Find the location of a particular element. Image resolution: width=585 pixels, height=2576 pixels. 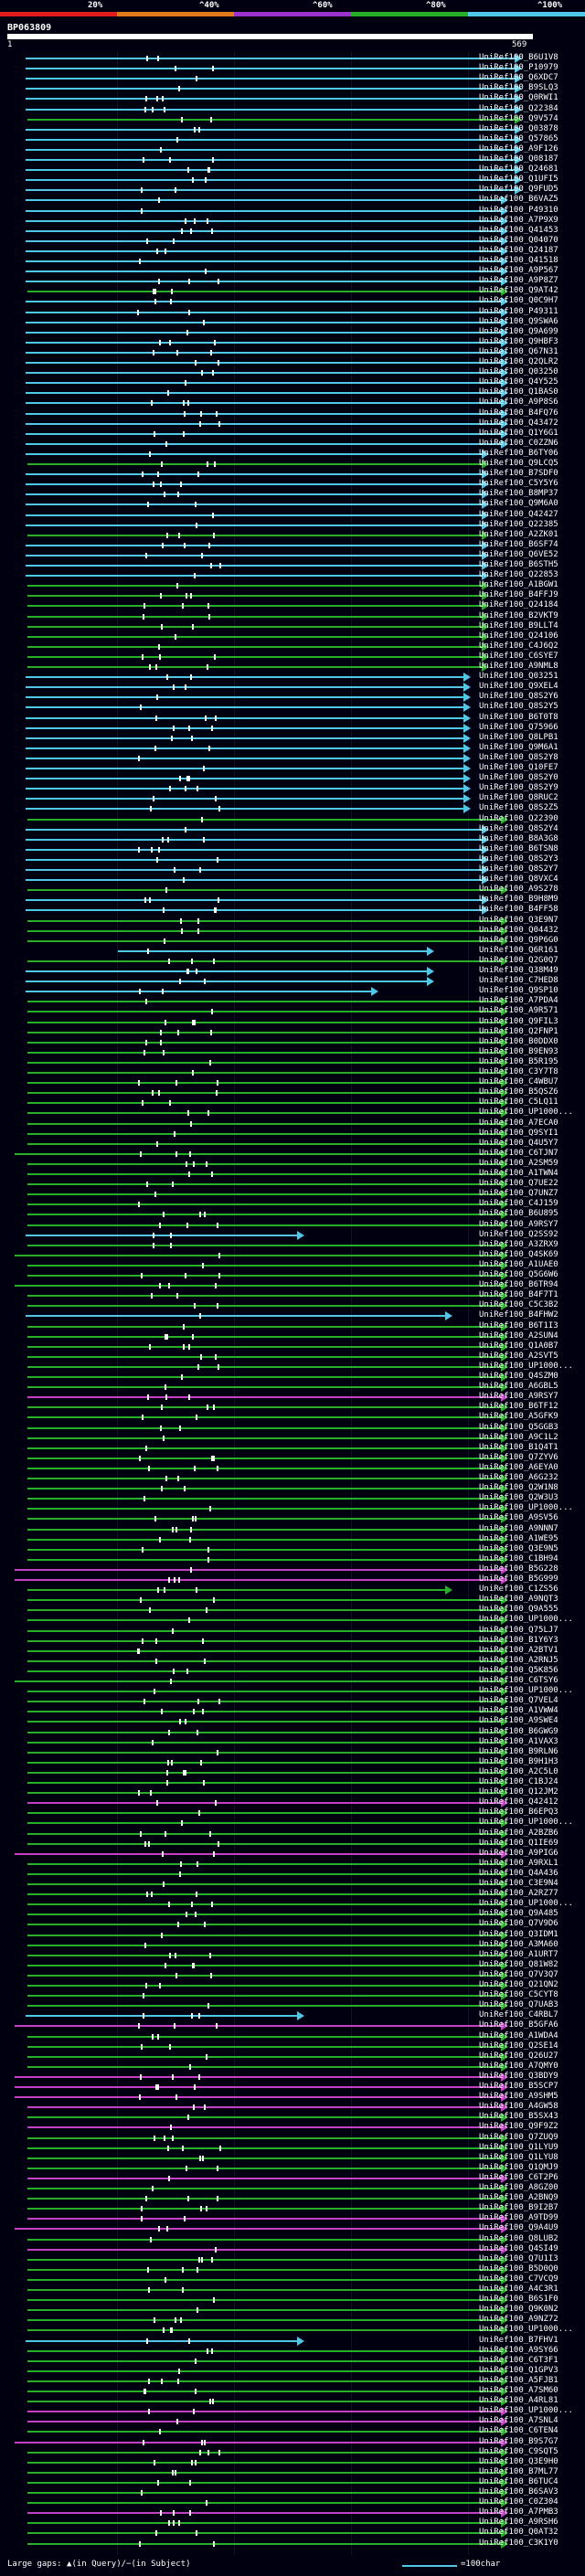

hit-label: UniRef100_C4WBU7 is located at coordinates (518, 1082).